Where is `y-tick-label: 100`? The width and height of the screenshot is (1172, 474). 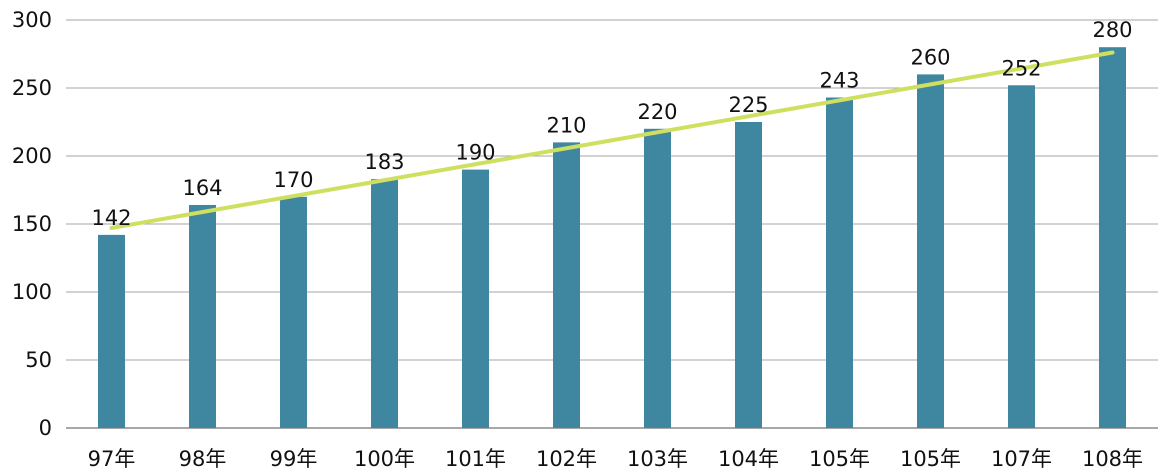
y-tick-label: 100 is located at coordinates (32, 292).